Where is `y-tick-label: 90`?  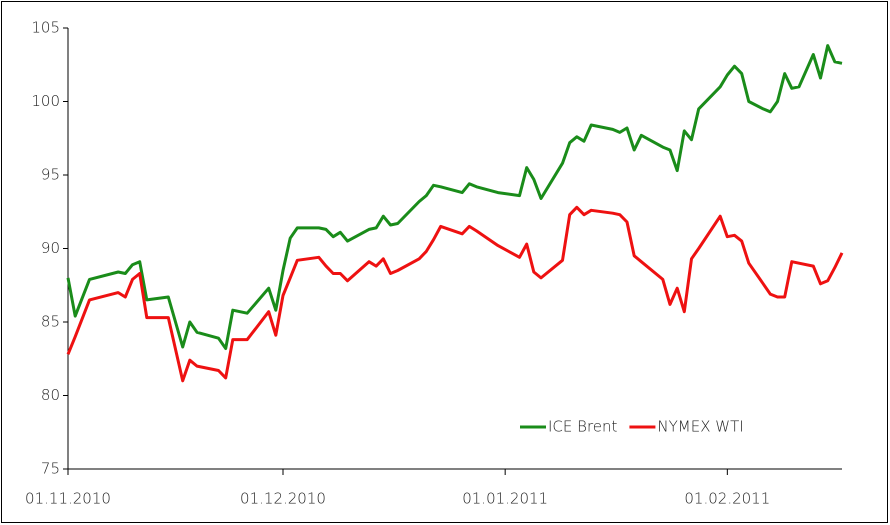 y-tick-label: 90 is located at coordinates (50, 248).